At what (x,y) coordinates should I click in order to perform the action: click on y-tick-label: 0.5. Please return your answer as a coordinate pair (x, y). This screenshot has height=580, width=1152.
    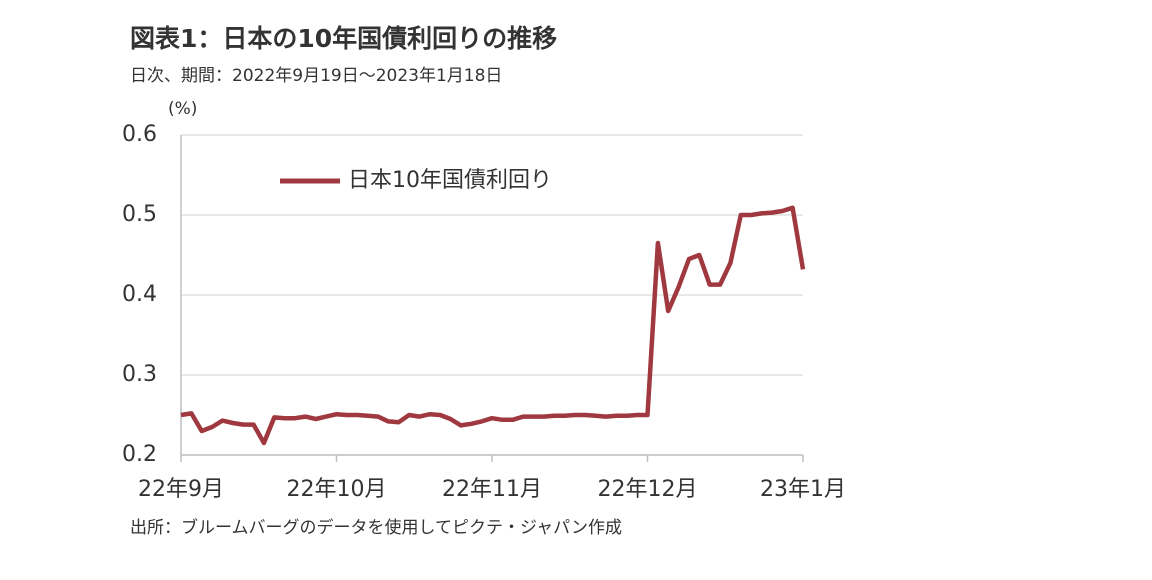
    Looking at the image, I should click on (139, 214).